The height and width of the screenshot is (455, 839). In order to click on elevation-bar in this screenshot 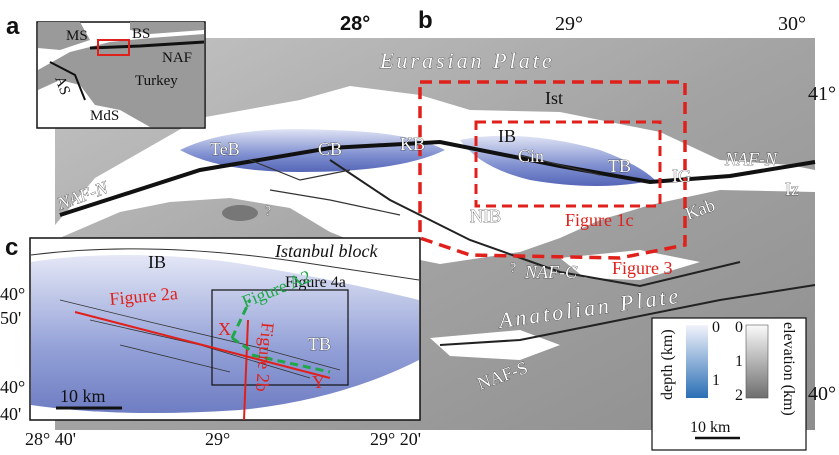, I will do `click(757, 361)`.